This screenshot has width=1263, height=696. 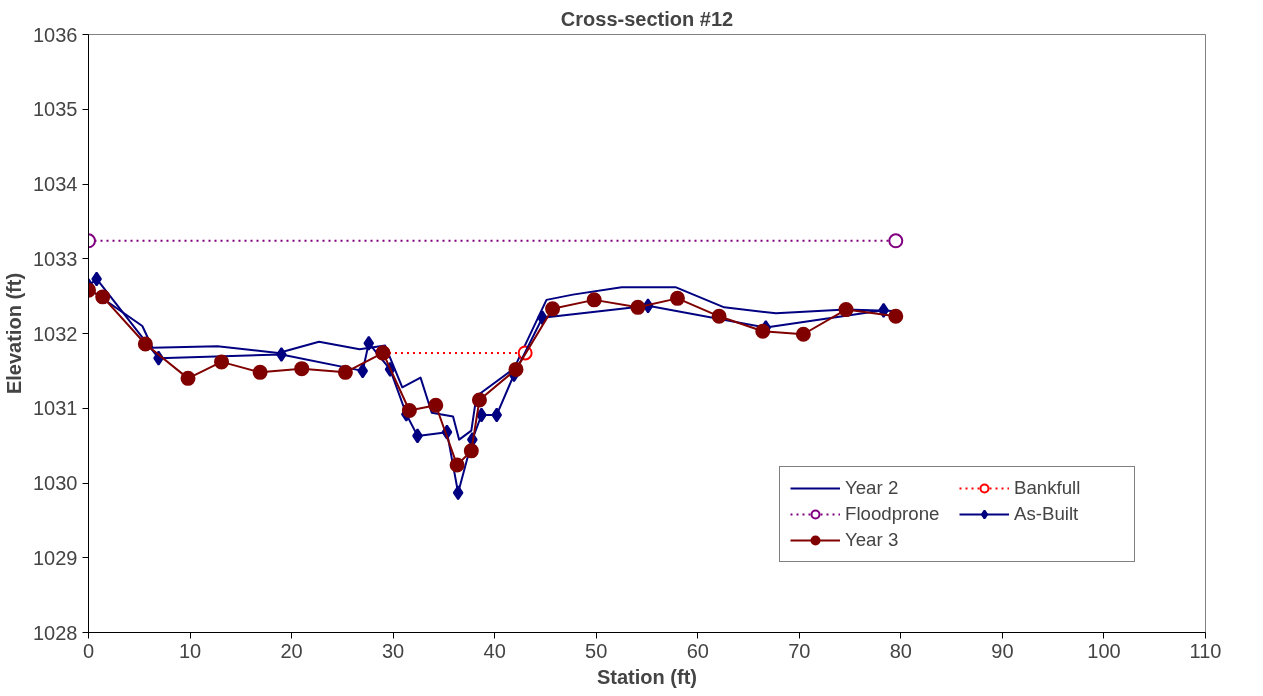 What do you see at coordinates (1205, 650) in the screenshot?
I see `x-tick-label: 110` at bounding box center [1205, 650].